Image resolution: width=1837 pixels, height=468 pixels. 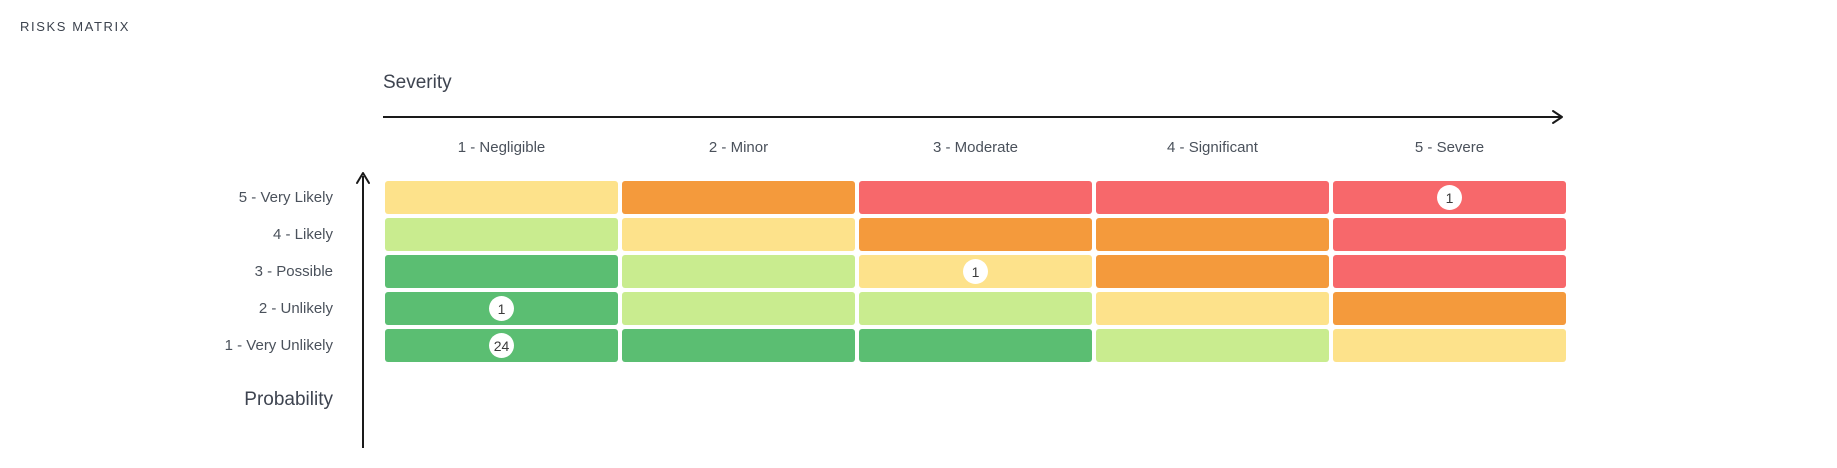 What do you see at coordinates (288, 399) in the screenshot?
I see `probability-axis-label: Probability` at bounding box center [288, 399].